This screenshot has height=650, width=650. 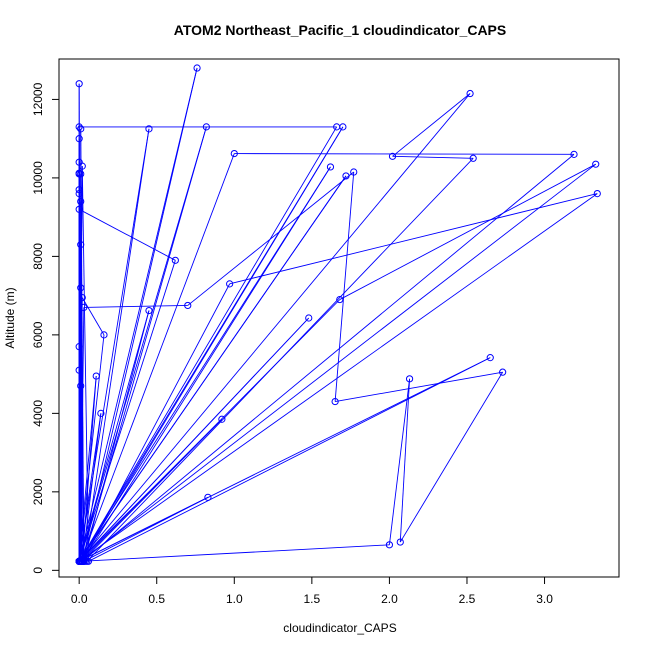 What do you see at coordinates (38, 99) in the screenshot?
I see `y-tick-label: 12000` at bounding box center [38, 99].